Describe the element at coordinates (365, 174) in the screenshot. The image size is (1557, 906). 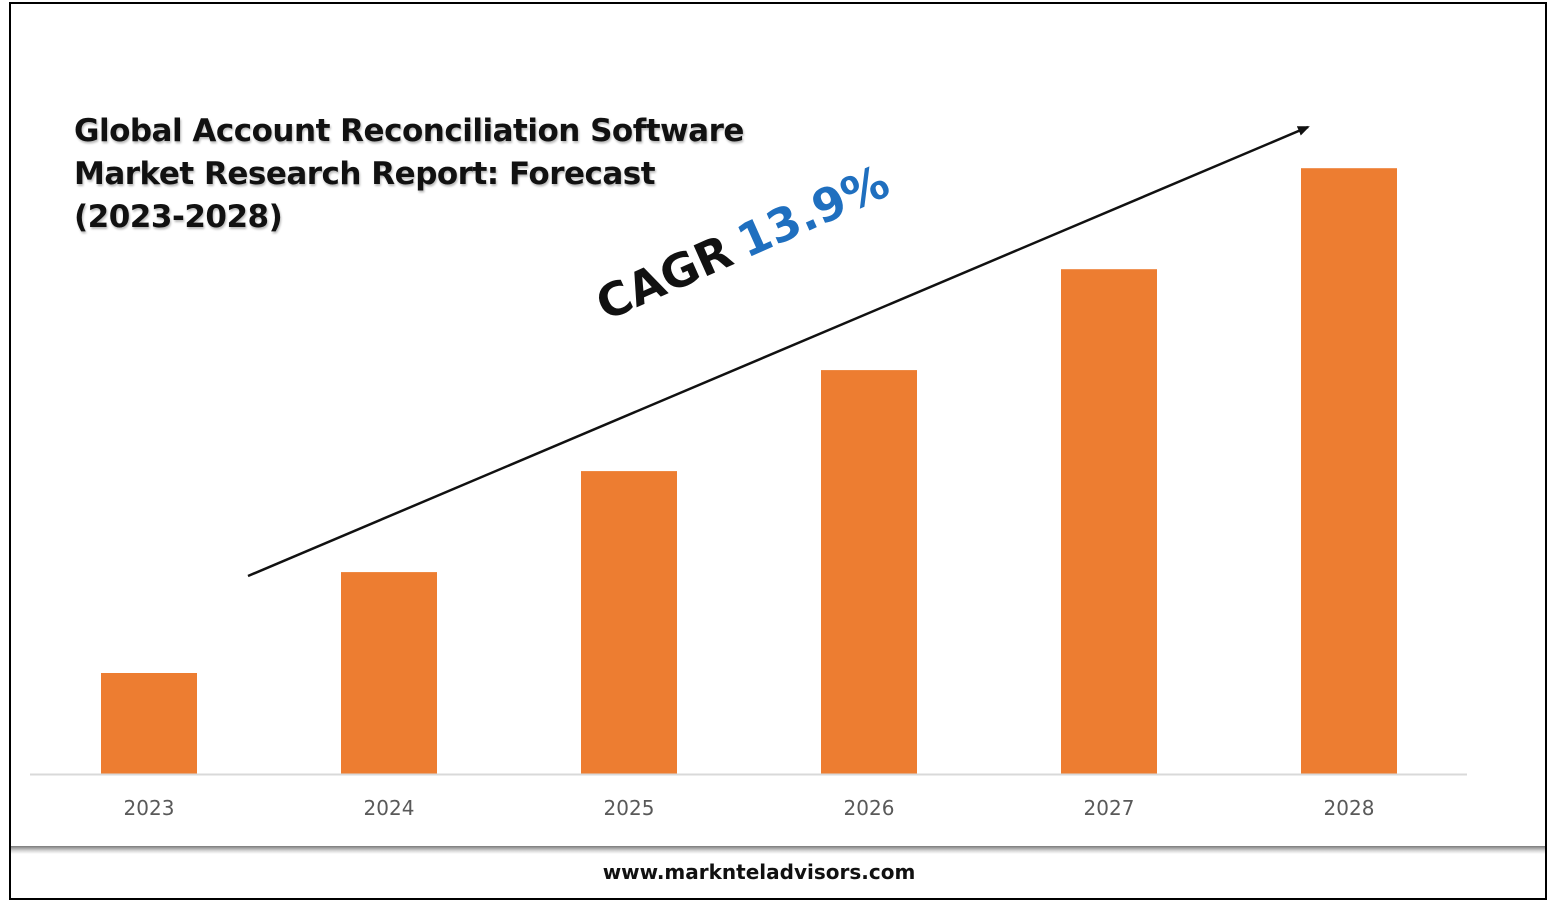
I see `chart-title-line-2: Market Research Report: Forecast` at that location.